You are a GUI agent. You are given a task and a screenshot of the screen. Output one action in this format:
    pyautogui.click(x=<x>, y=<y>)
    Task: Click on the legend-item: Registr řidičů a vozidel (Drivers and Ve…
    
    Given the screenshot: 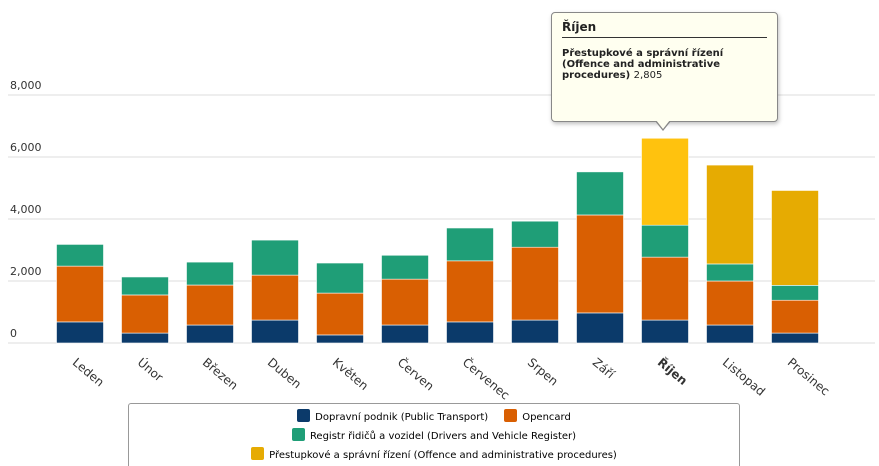 What is the action you would take?
    pyautogui.click(x=434, y=436)
    